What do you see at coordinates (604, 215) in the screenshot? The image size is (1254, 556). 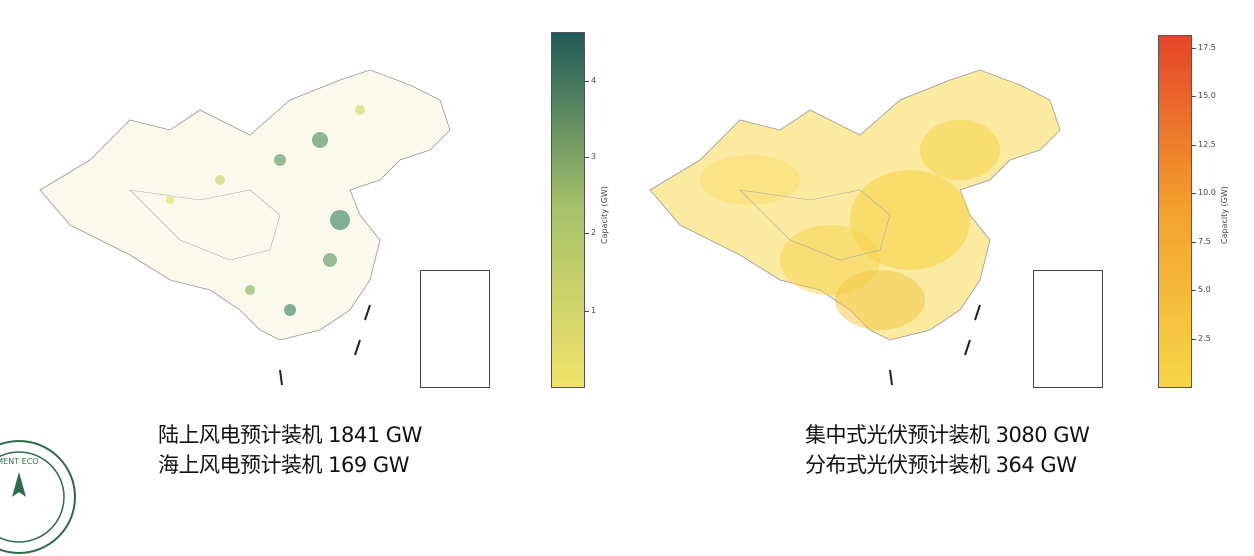 I see `wind-colorbar-label: Capacity (GW)` at bounding box center [604, 215].